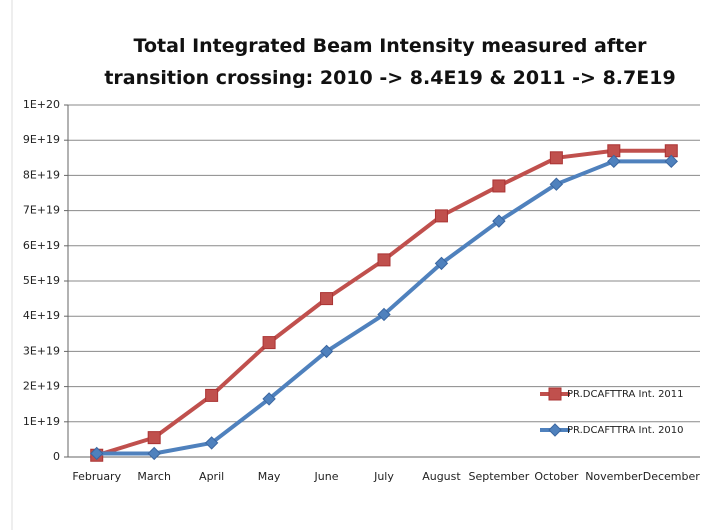 The height and width of the screenshot is (530, 725). I want to click on x-tick-label: March, so click(154, 476).